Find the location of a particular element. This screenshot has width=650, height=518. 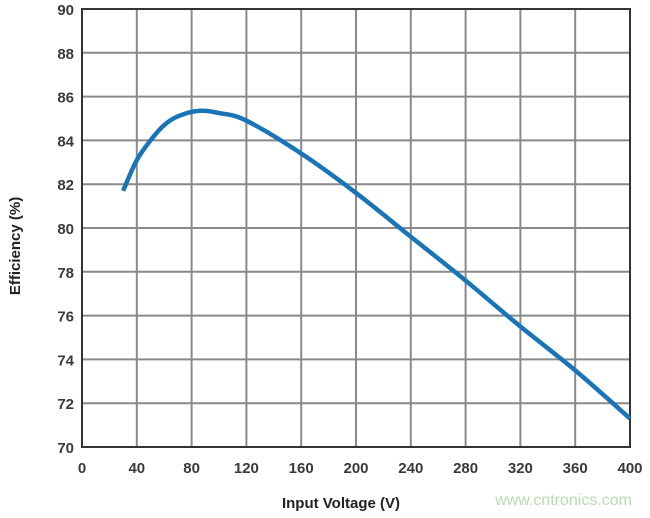

y-tick-label: 74 is located at coordinates (65, 360).